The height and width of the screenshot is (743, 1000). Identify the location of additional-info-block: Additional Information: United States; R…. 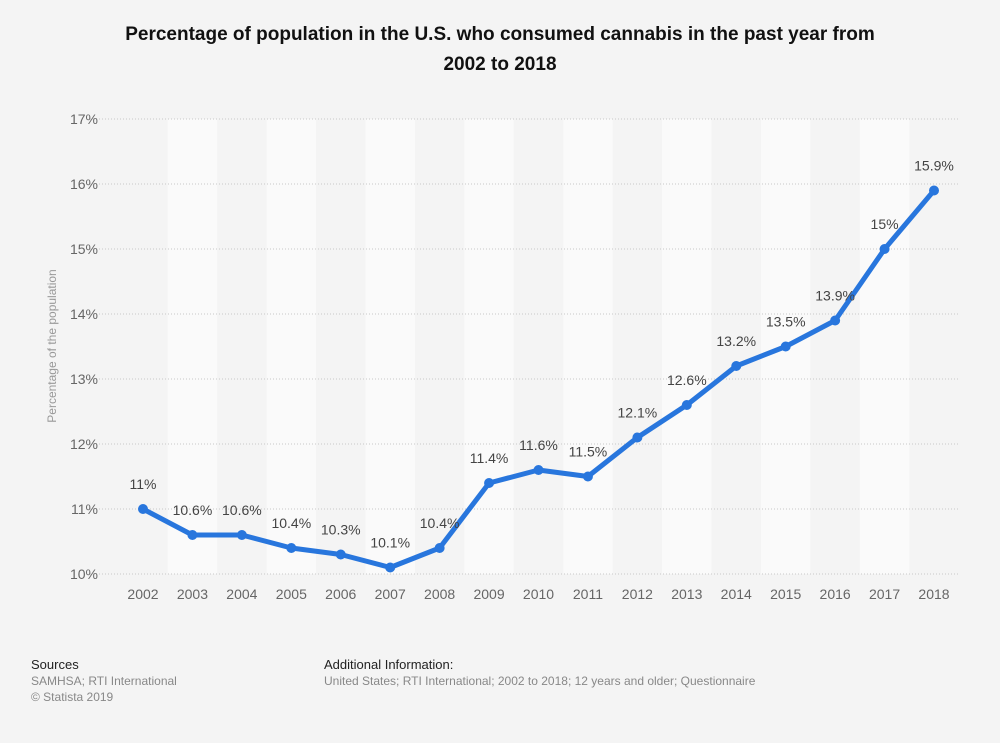
(539, 673).